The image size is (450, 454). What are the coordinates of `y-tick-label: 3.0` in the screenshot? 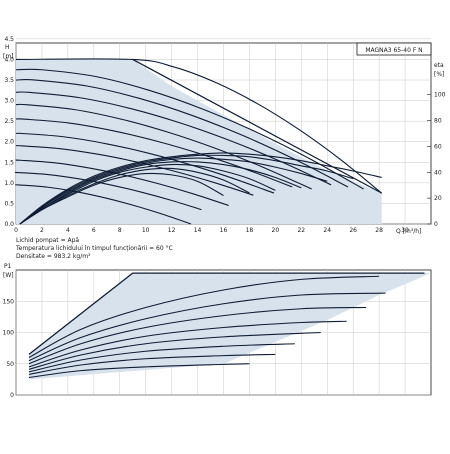 It's located at (9, 101).